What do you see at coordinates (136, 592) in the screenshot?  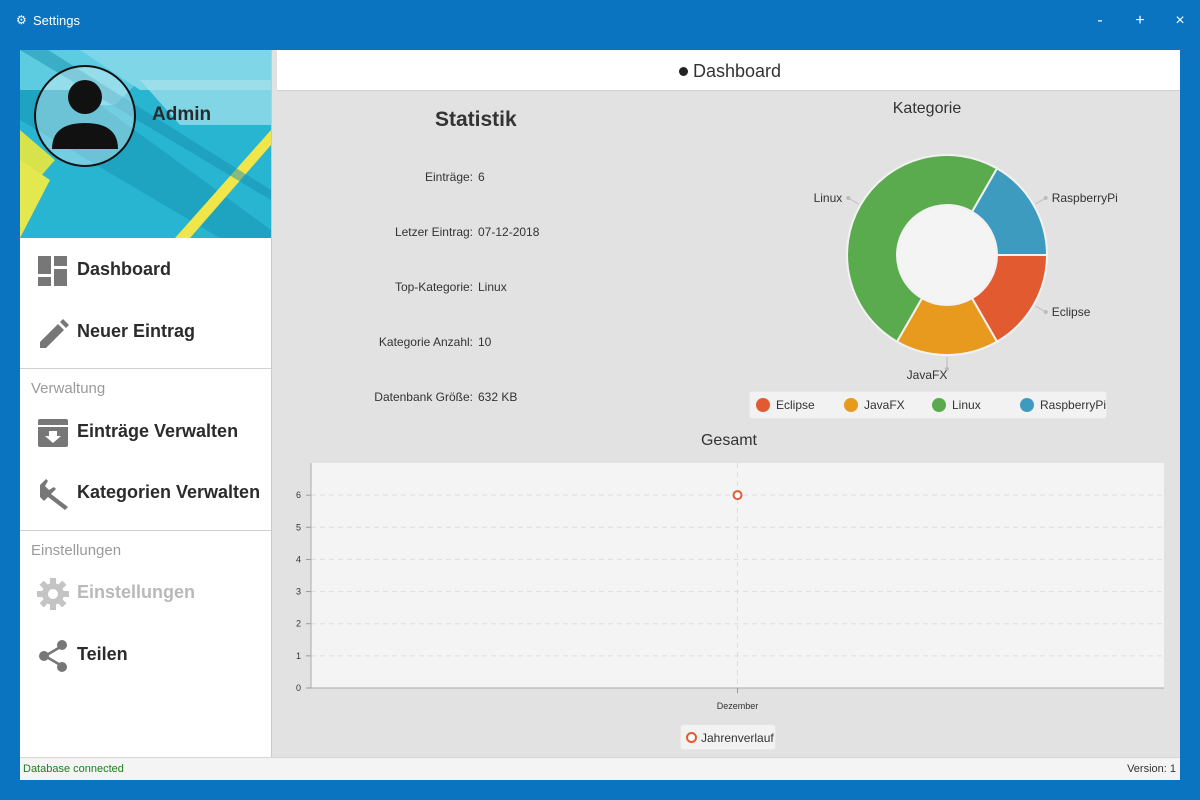 I see `nav-einstellungen-label: Einstellungen` at bounding box center [136, 592].